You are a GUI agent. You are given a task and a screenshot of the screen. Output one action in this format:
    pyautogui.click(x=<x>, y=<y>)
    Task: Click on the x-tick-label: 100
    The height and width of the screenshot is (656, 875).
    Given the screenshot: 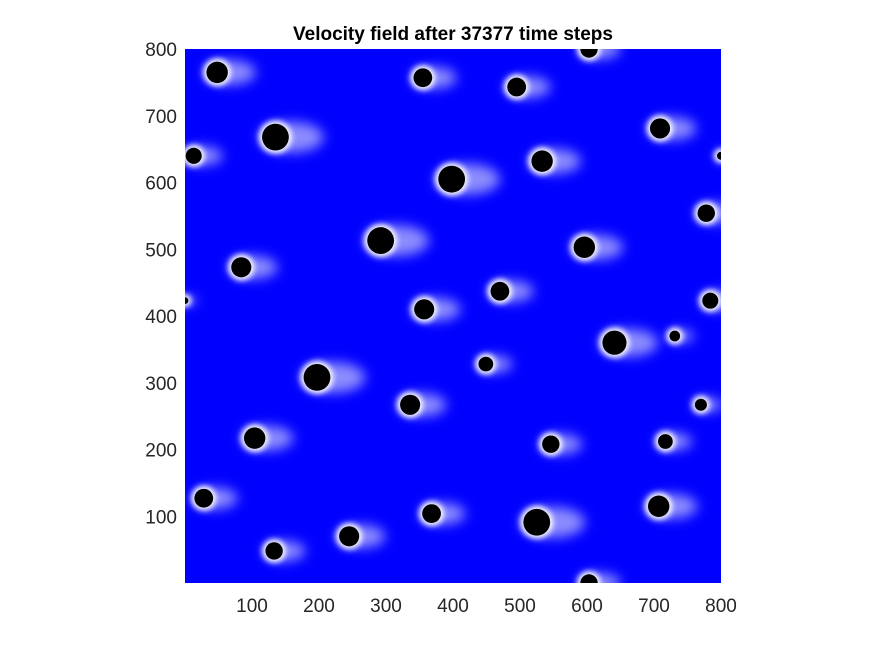 What is the action you would take?
    pyautogui.click(x=252, y=606)
    